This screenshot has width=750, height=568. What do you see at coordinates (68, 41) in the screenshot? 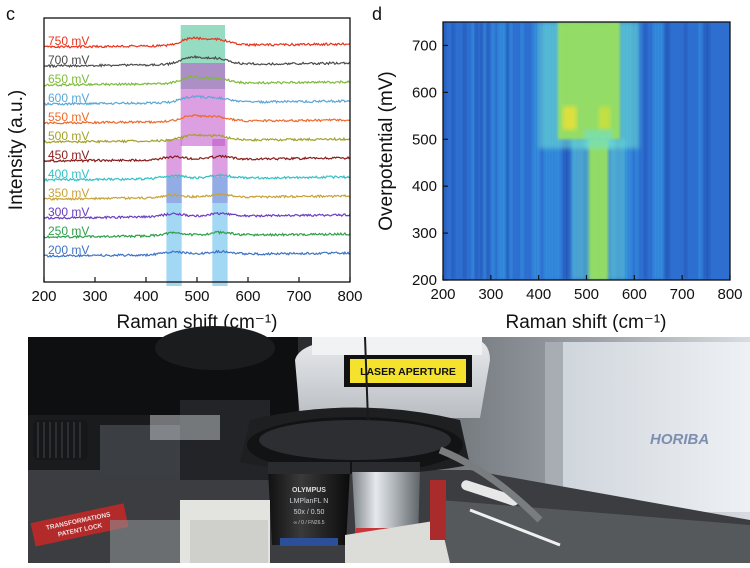
I see `series-label: 750 mV` at bounding box center [68, 41].